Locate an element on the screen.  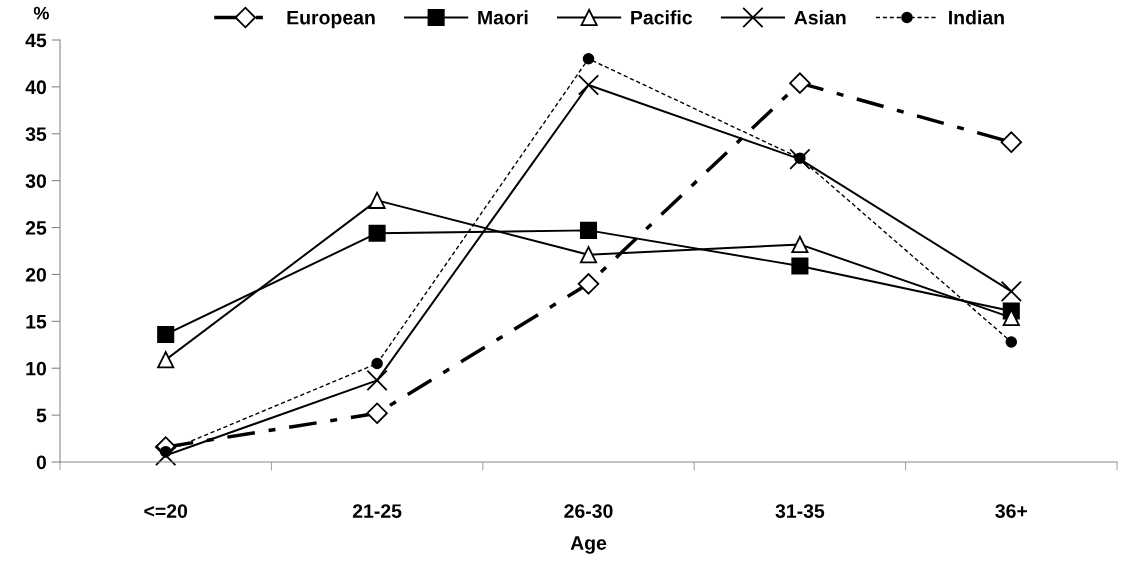
x-tick-label: 36+ is located at coordinates (1011, 511).